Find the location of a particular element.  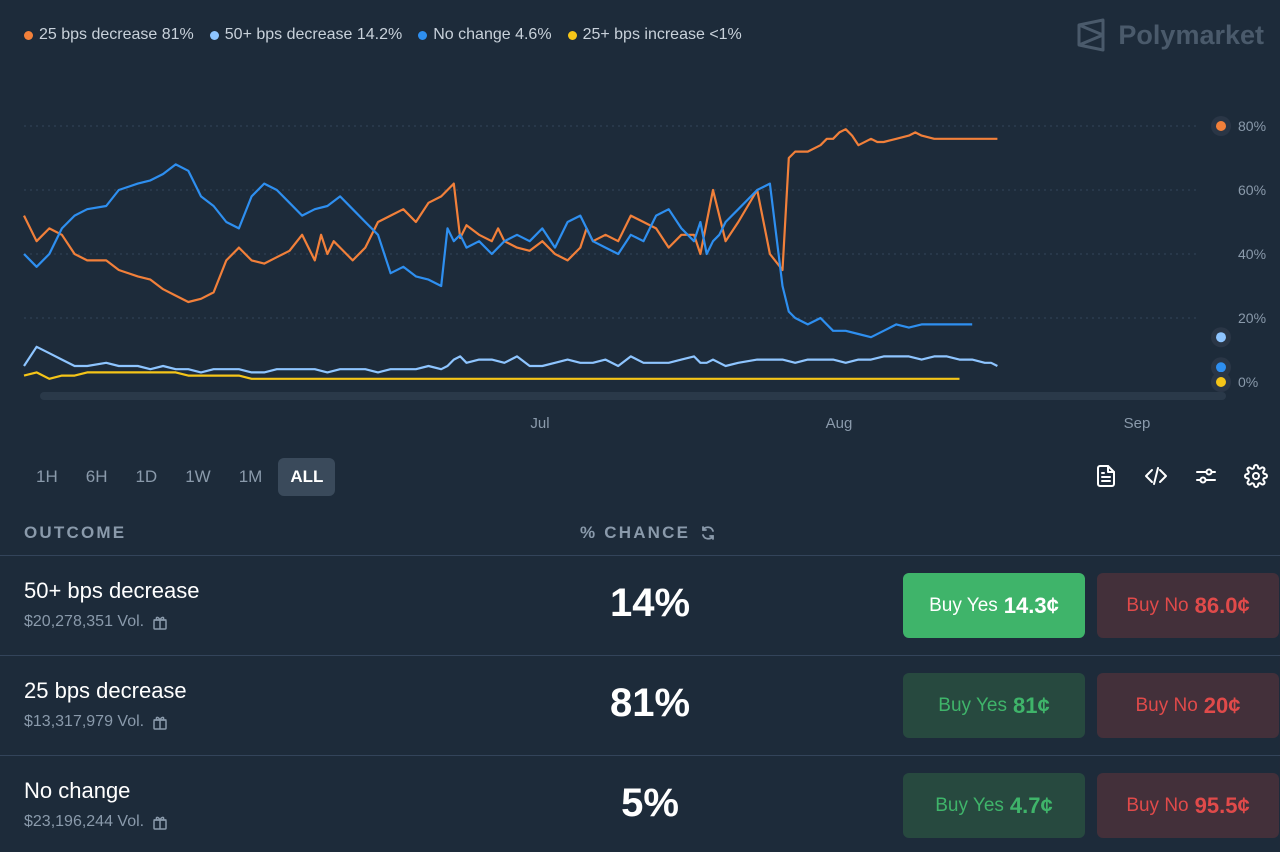

buy-yes-price: 14.3¢ is located at coordinates (1031, 605).